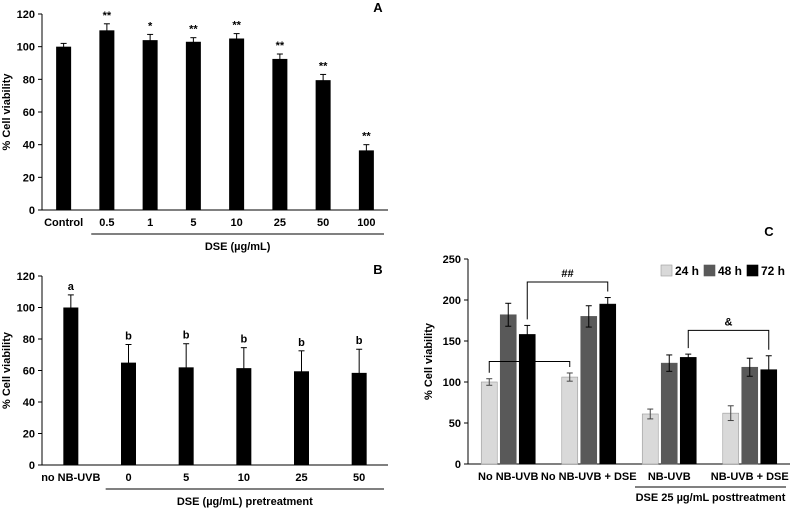 The height and width of the screenshot is (512, 794). Describe the element at coordinates (452, 260) in the screenshot. I see `y-tick-label: 250` at that location.